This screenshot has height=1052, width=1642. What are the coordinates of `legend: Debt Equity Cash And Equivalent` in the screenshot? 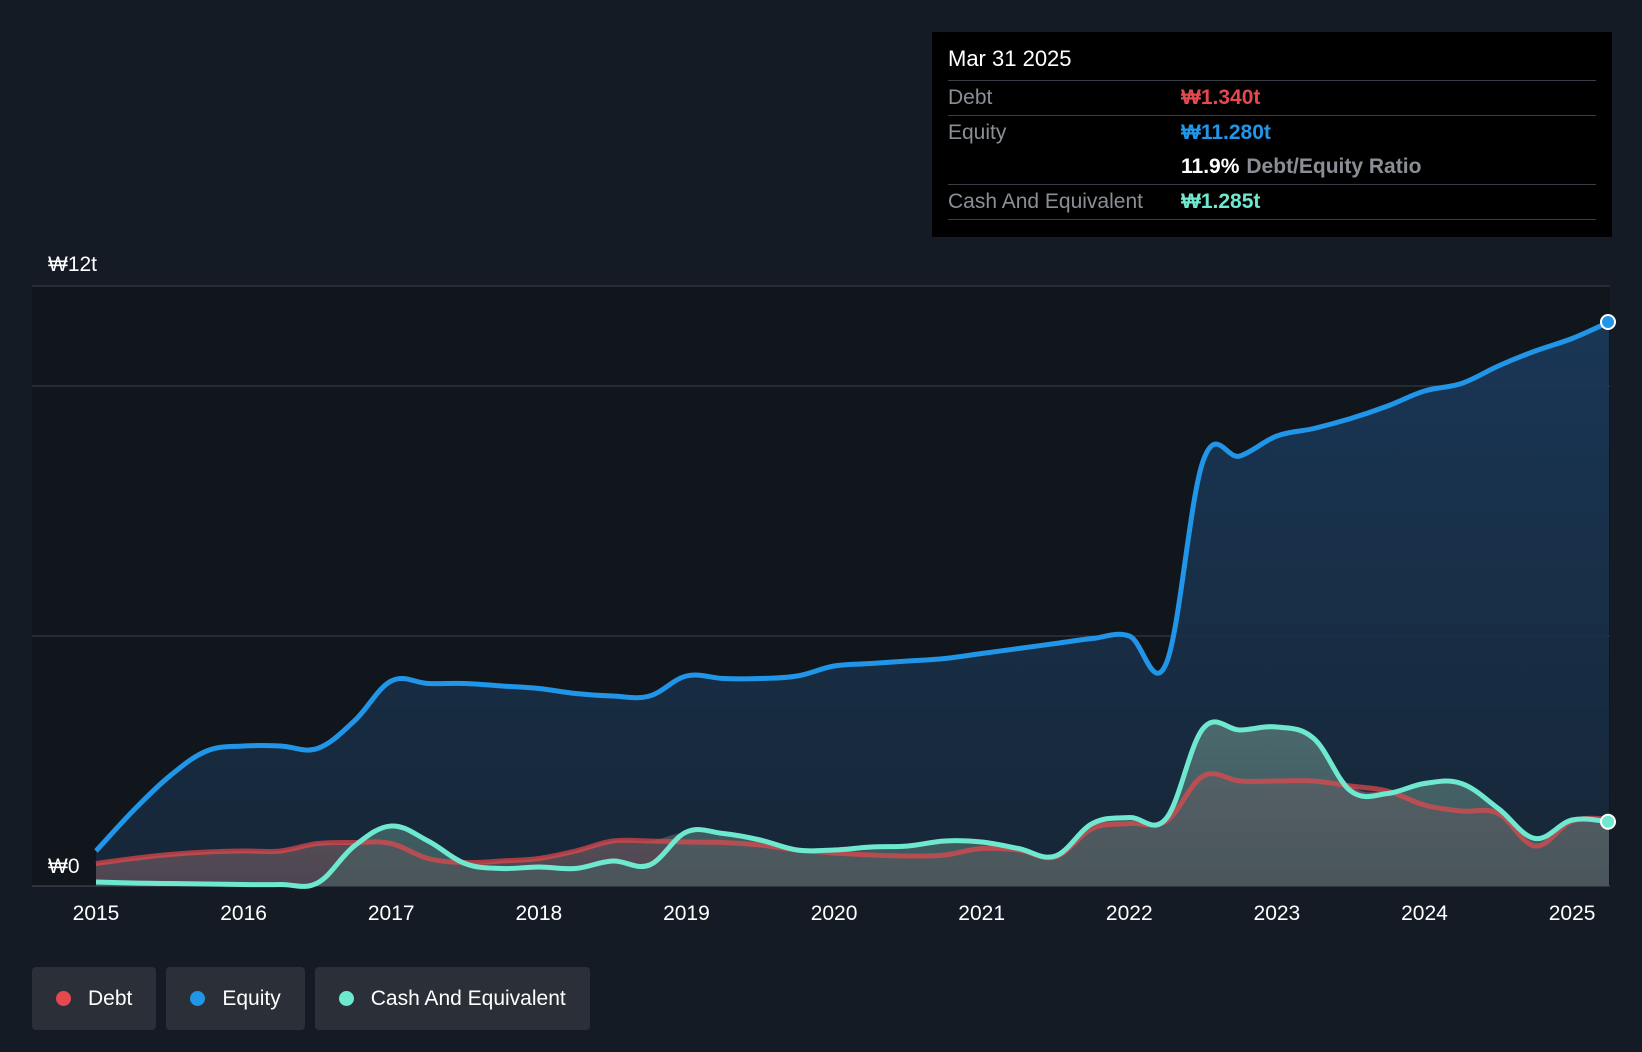 It's located at (311, 998).